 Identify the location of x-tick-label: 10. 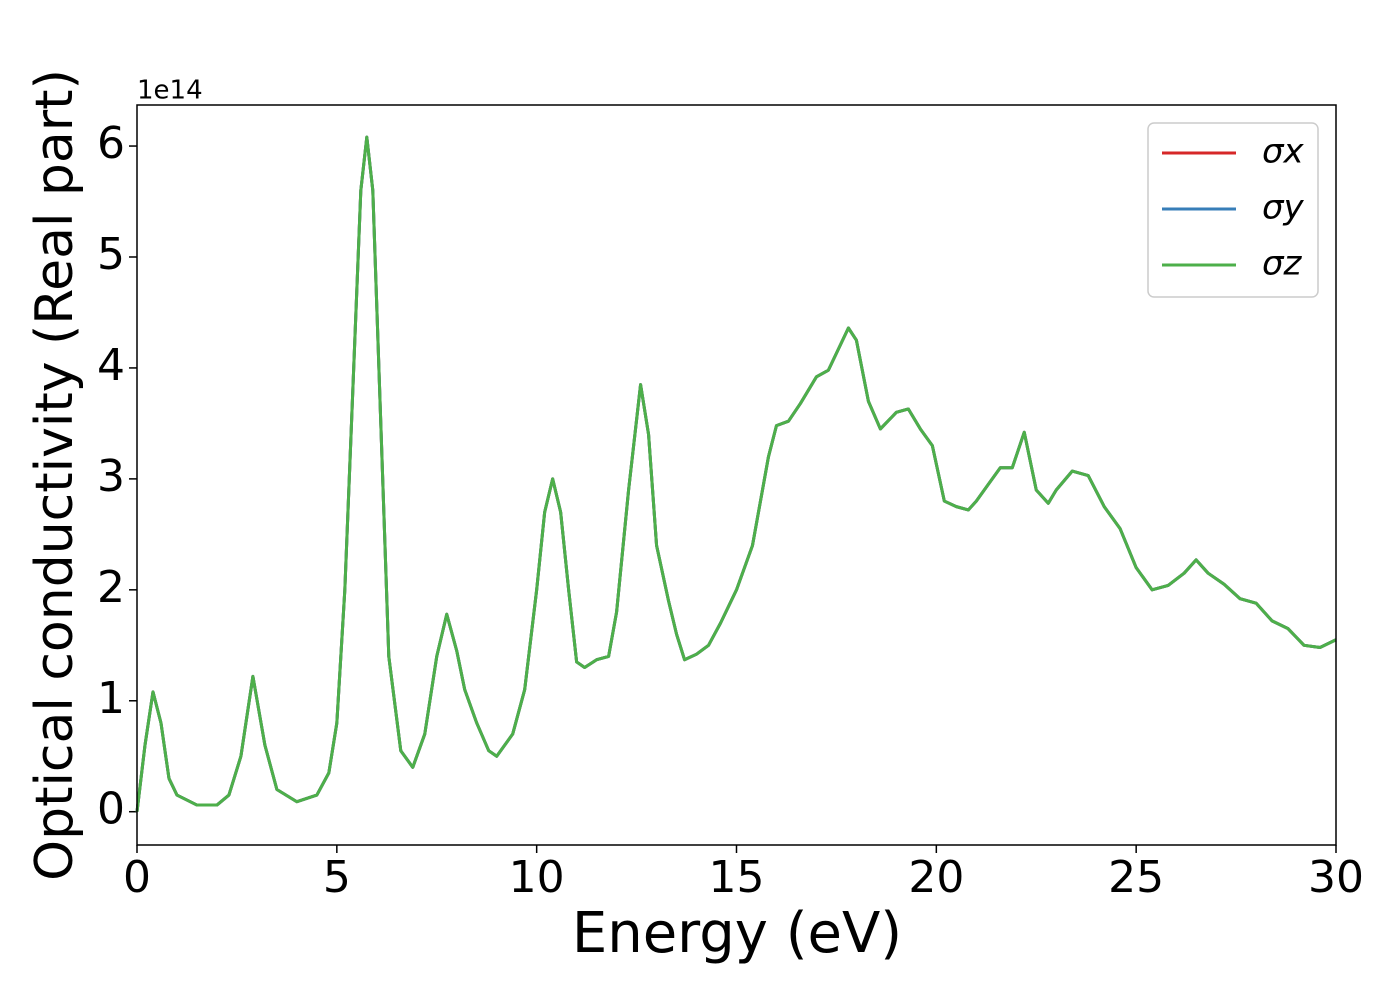
(537, 877).